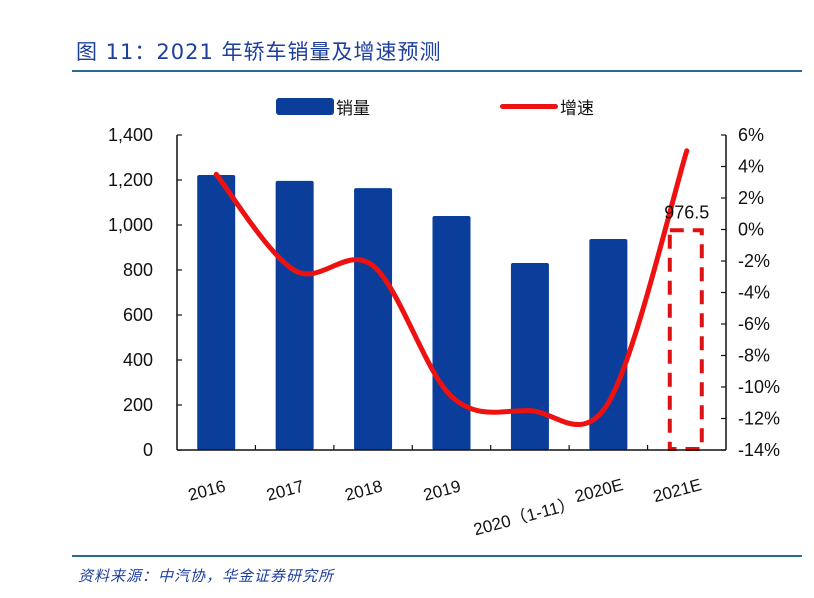 This screenshot has height=598, width=814. I want to click on category-label: 2021E, so click(677, 490).